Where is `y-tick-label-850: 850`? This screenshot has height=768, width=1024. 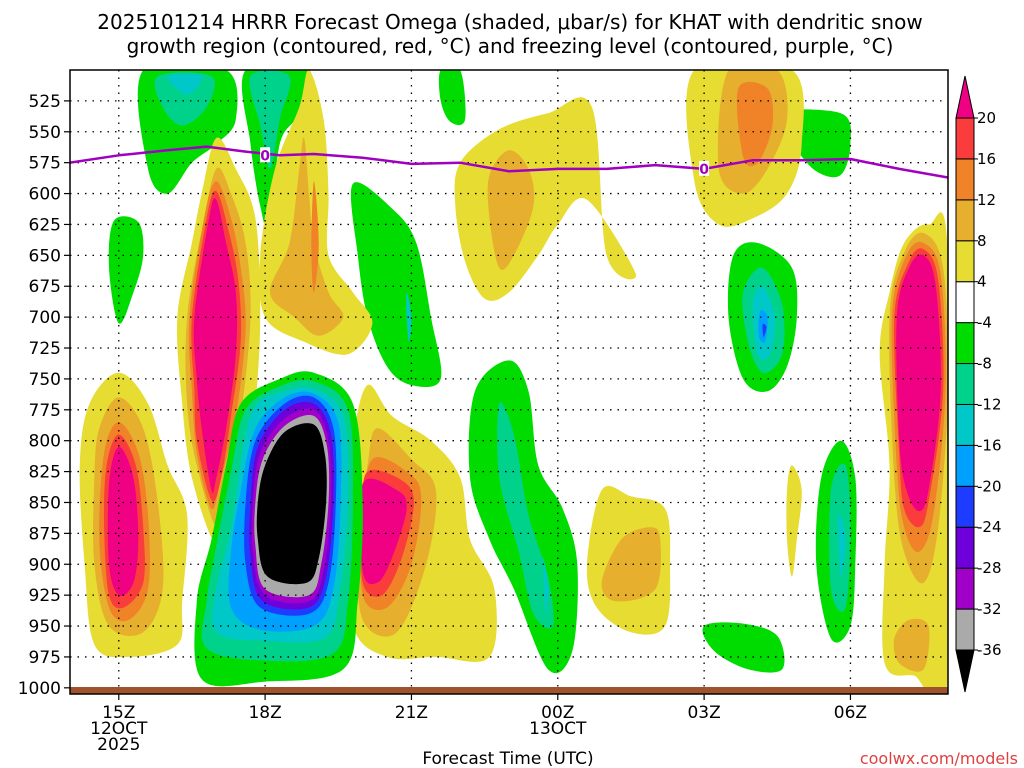
y-tick-label-850: 850 is located at coordinates (45, 503).